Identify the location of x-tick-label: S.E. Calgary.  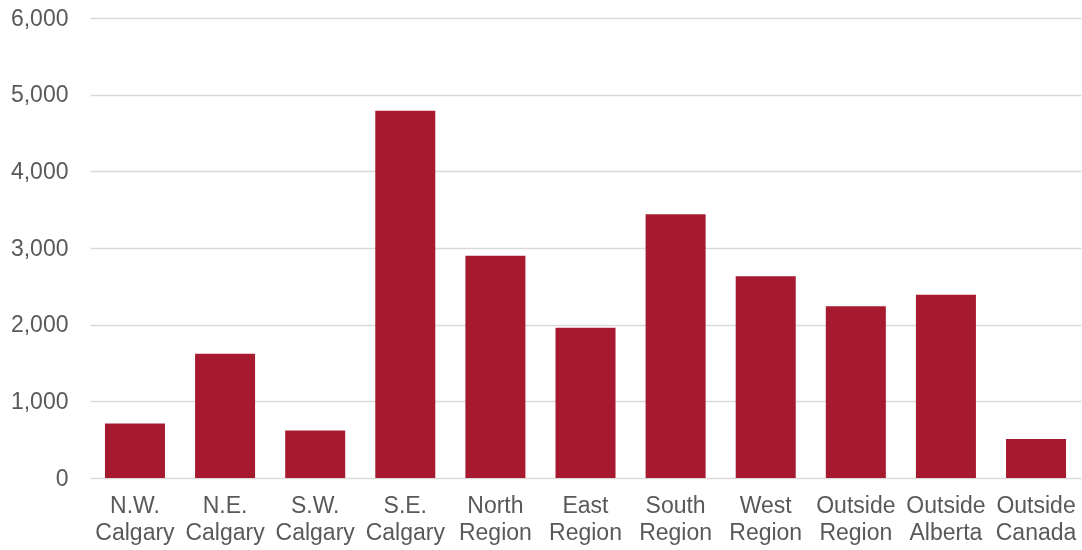
(405, 518).